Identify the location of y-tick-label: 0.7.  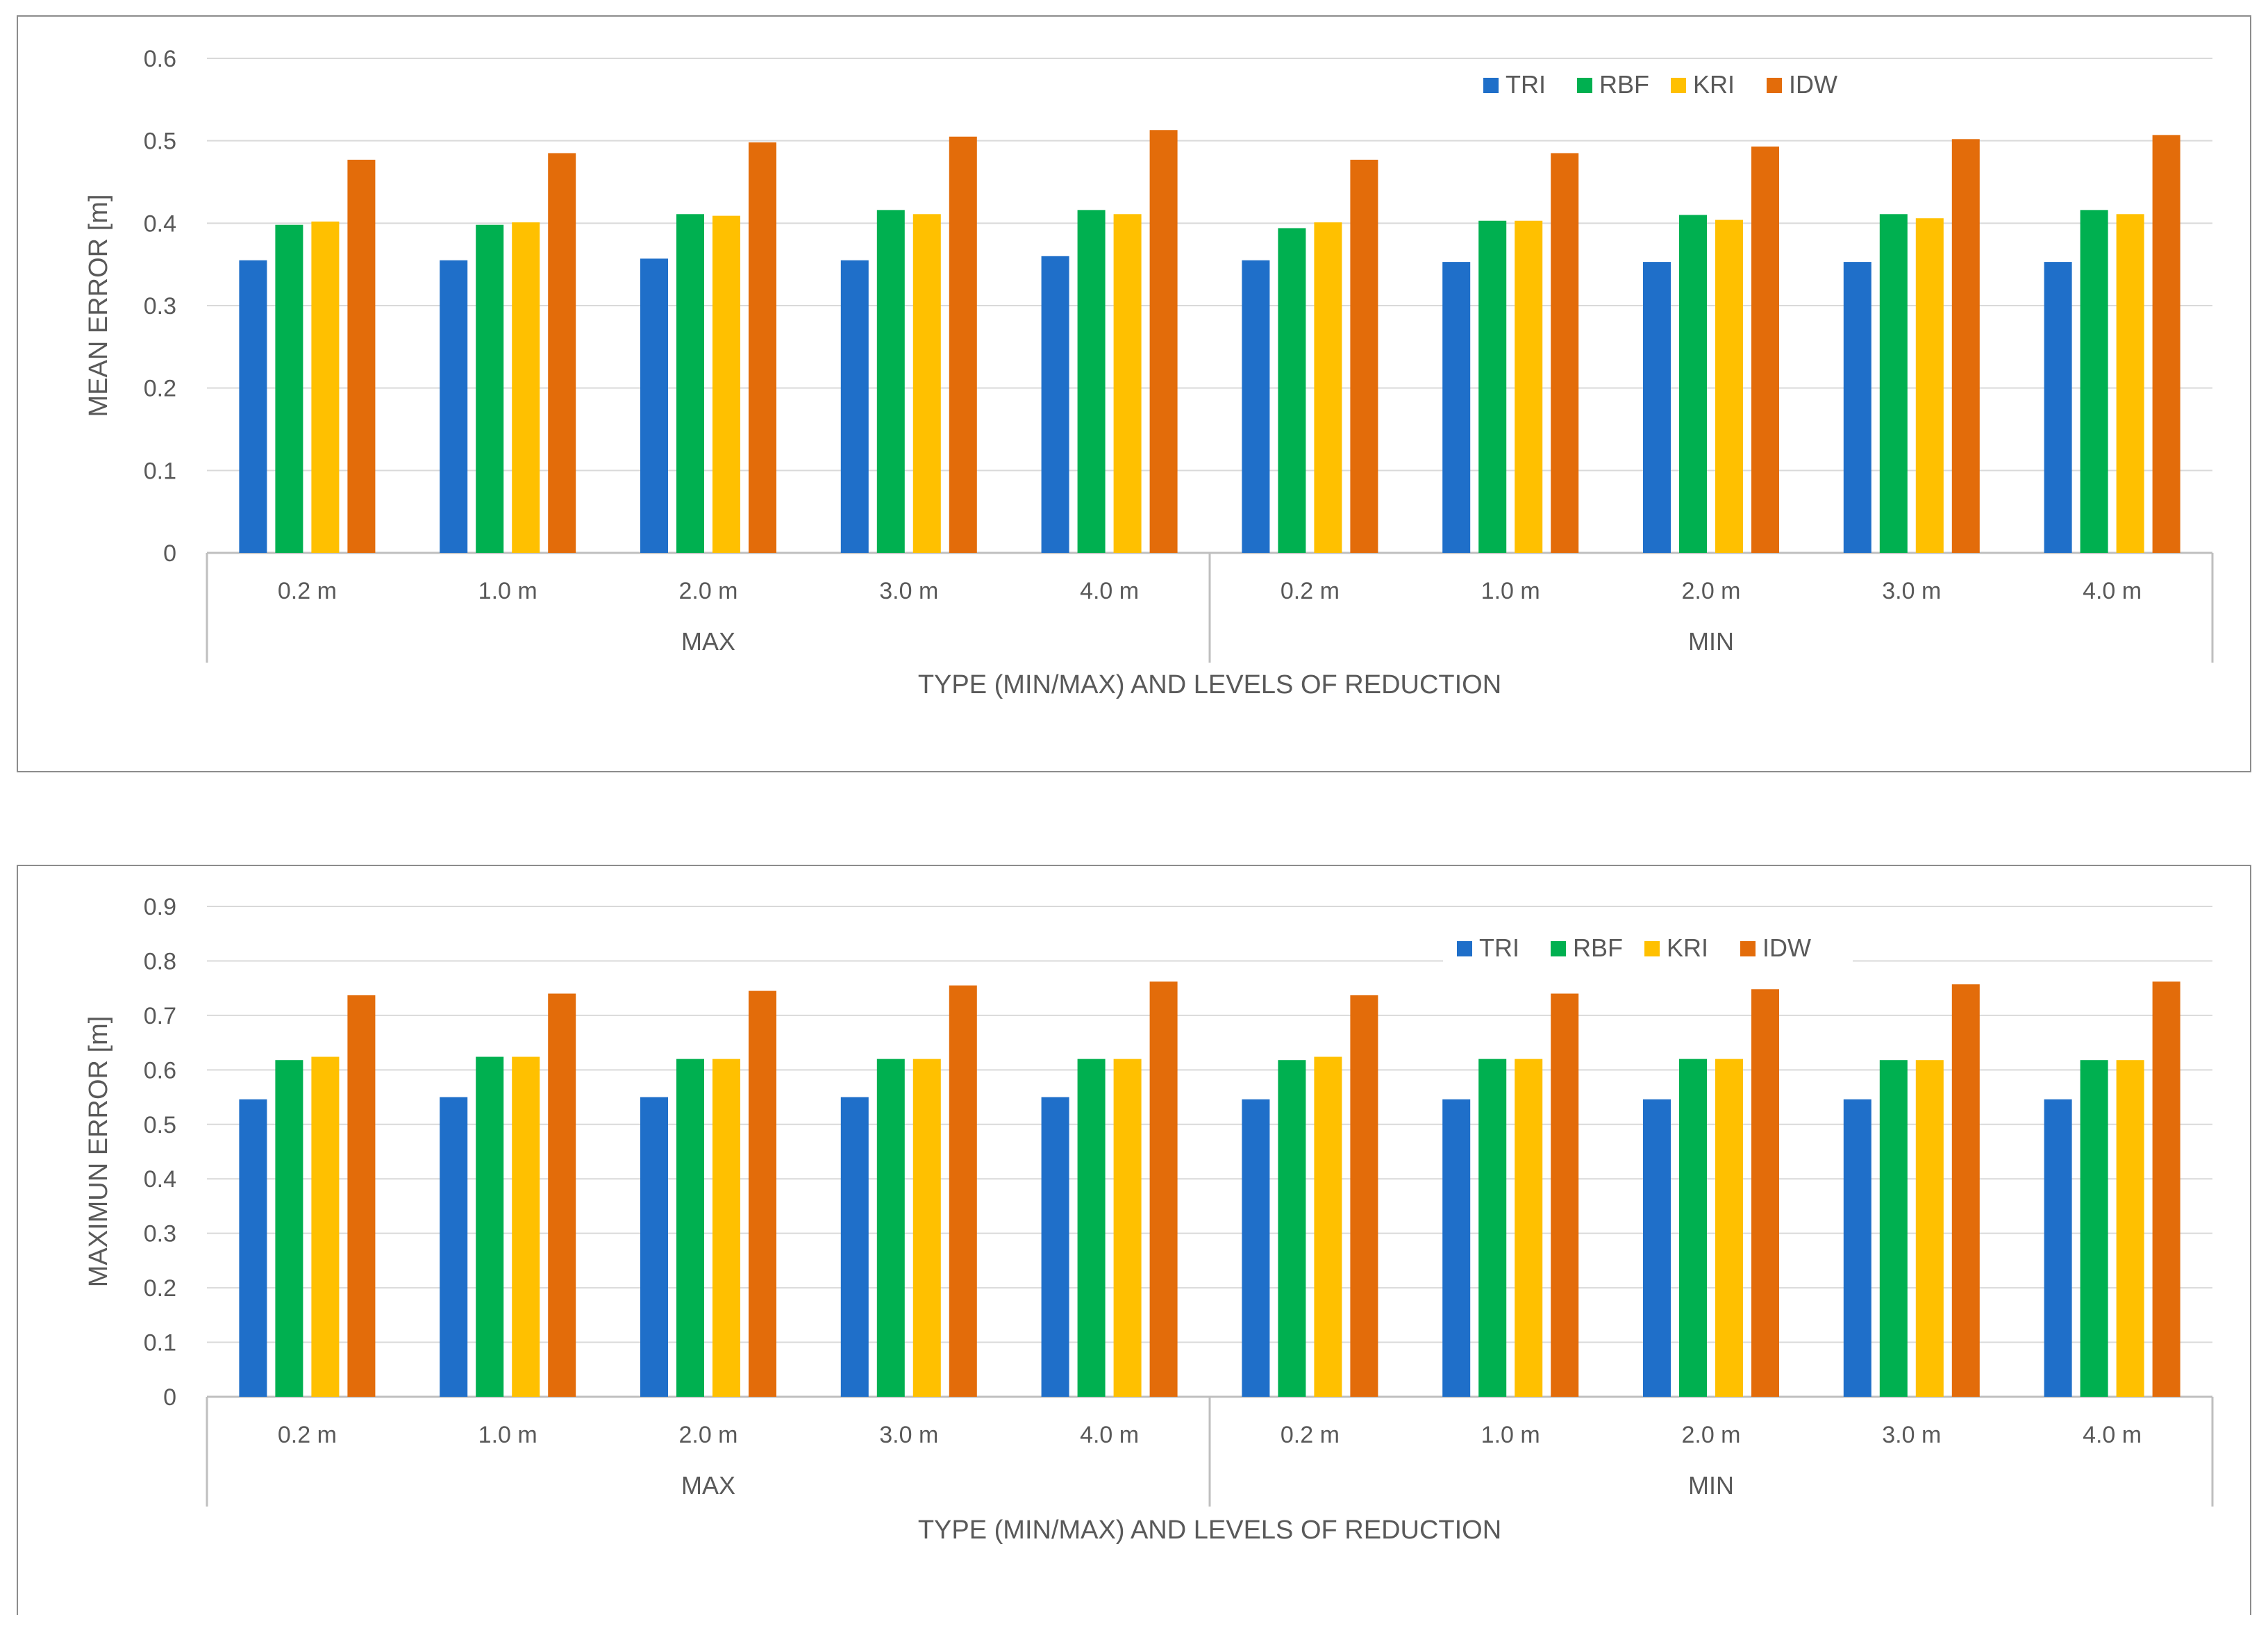
(160, 1016).